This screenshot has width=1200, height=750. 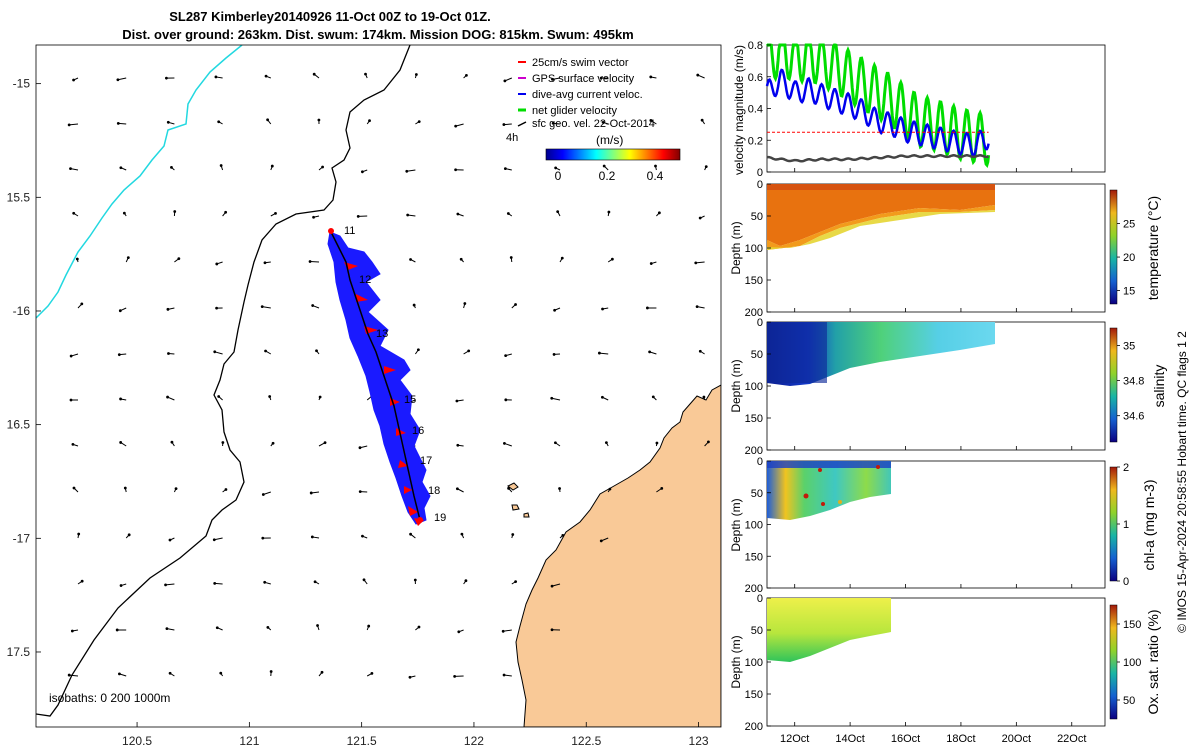 I want to click on time-tick-label: 20Oct, so click(x=1016, y=739).